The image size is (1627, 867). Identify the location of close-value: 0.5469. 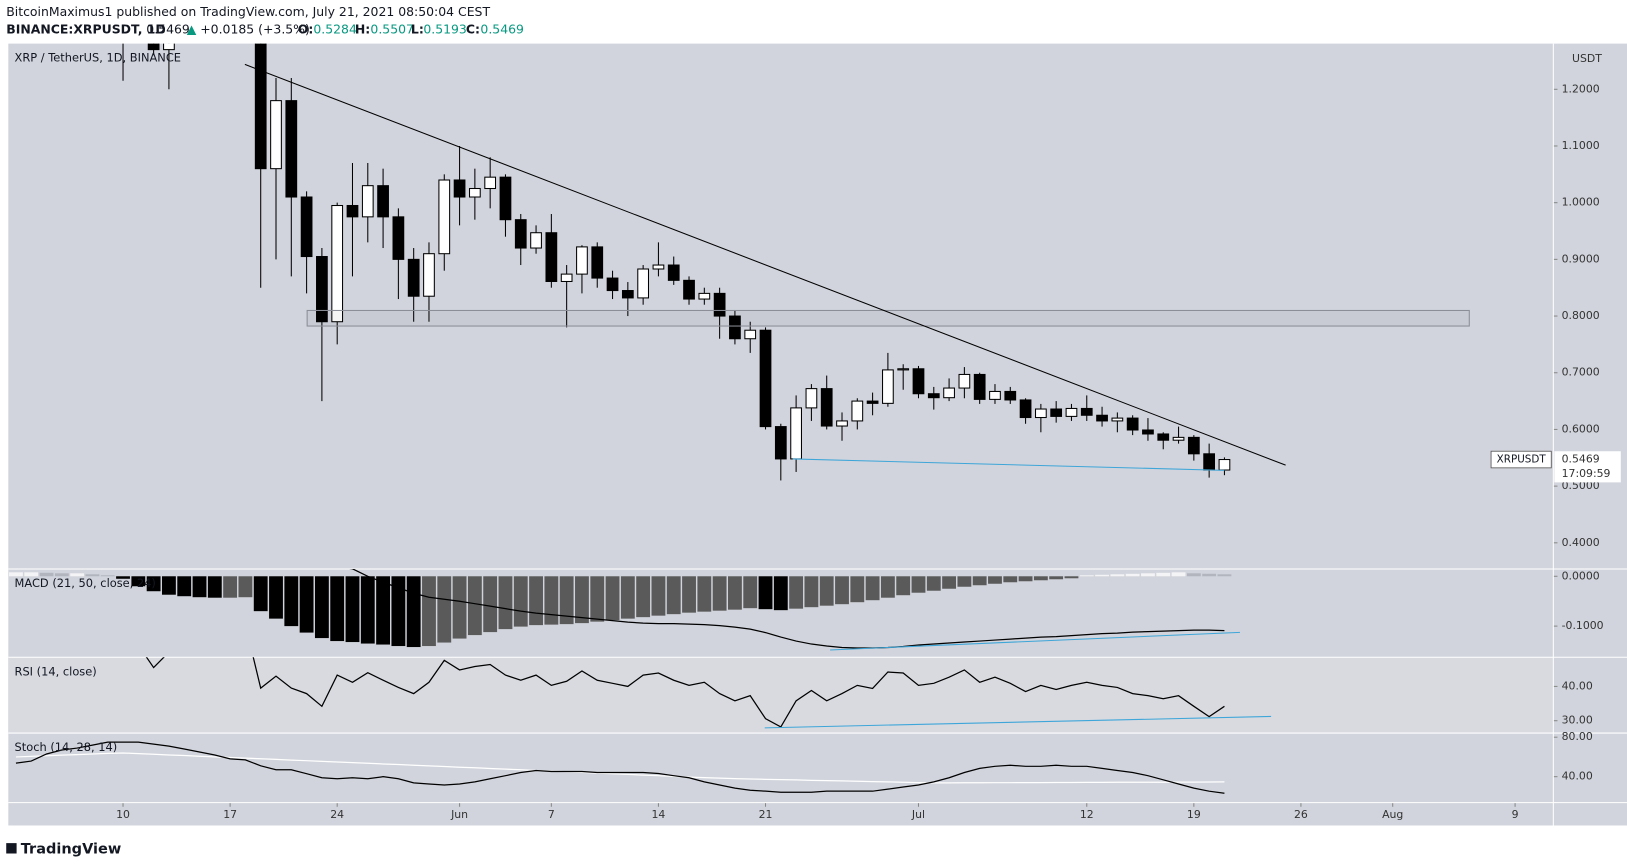
(502, 29).